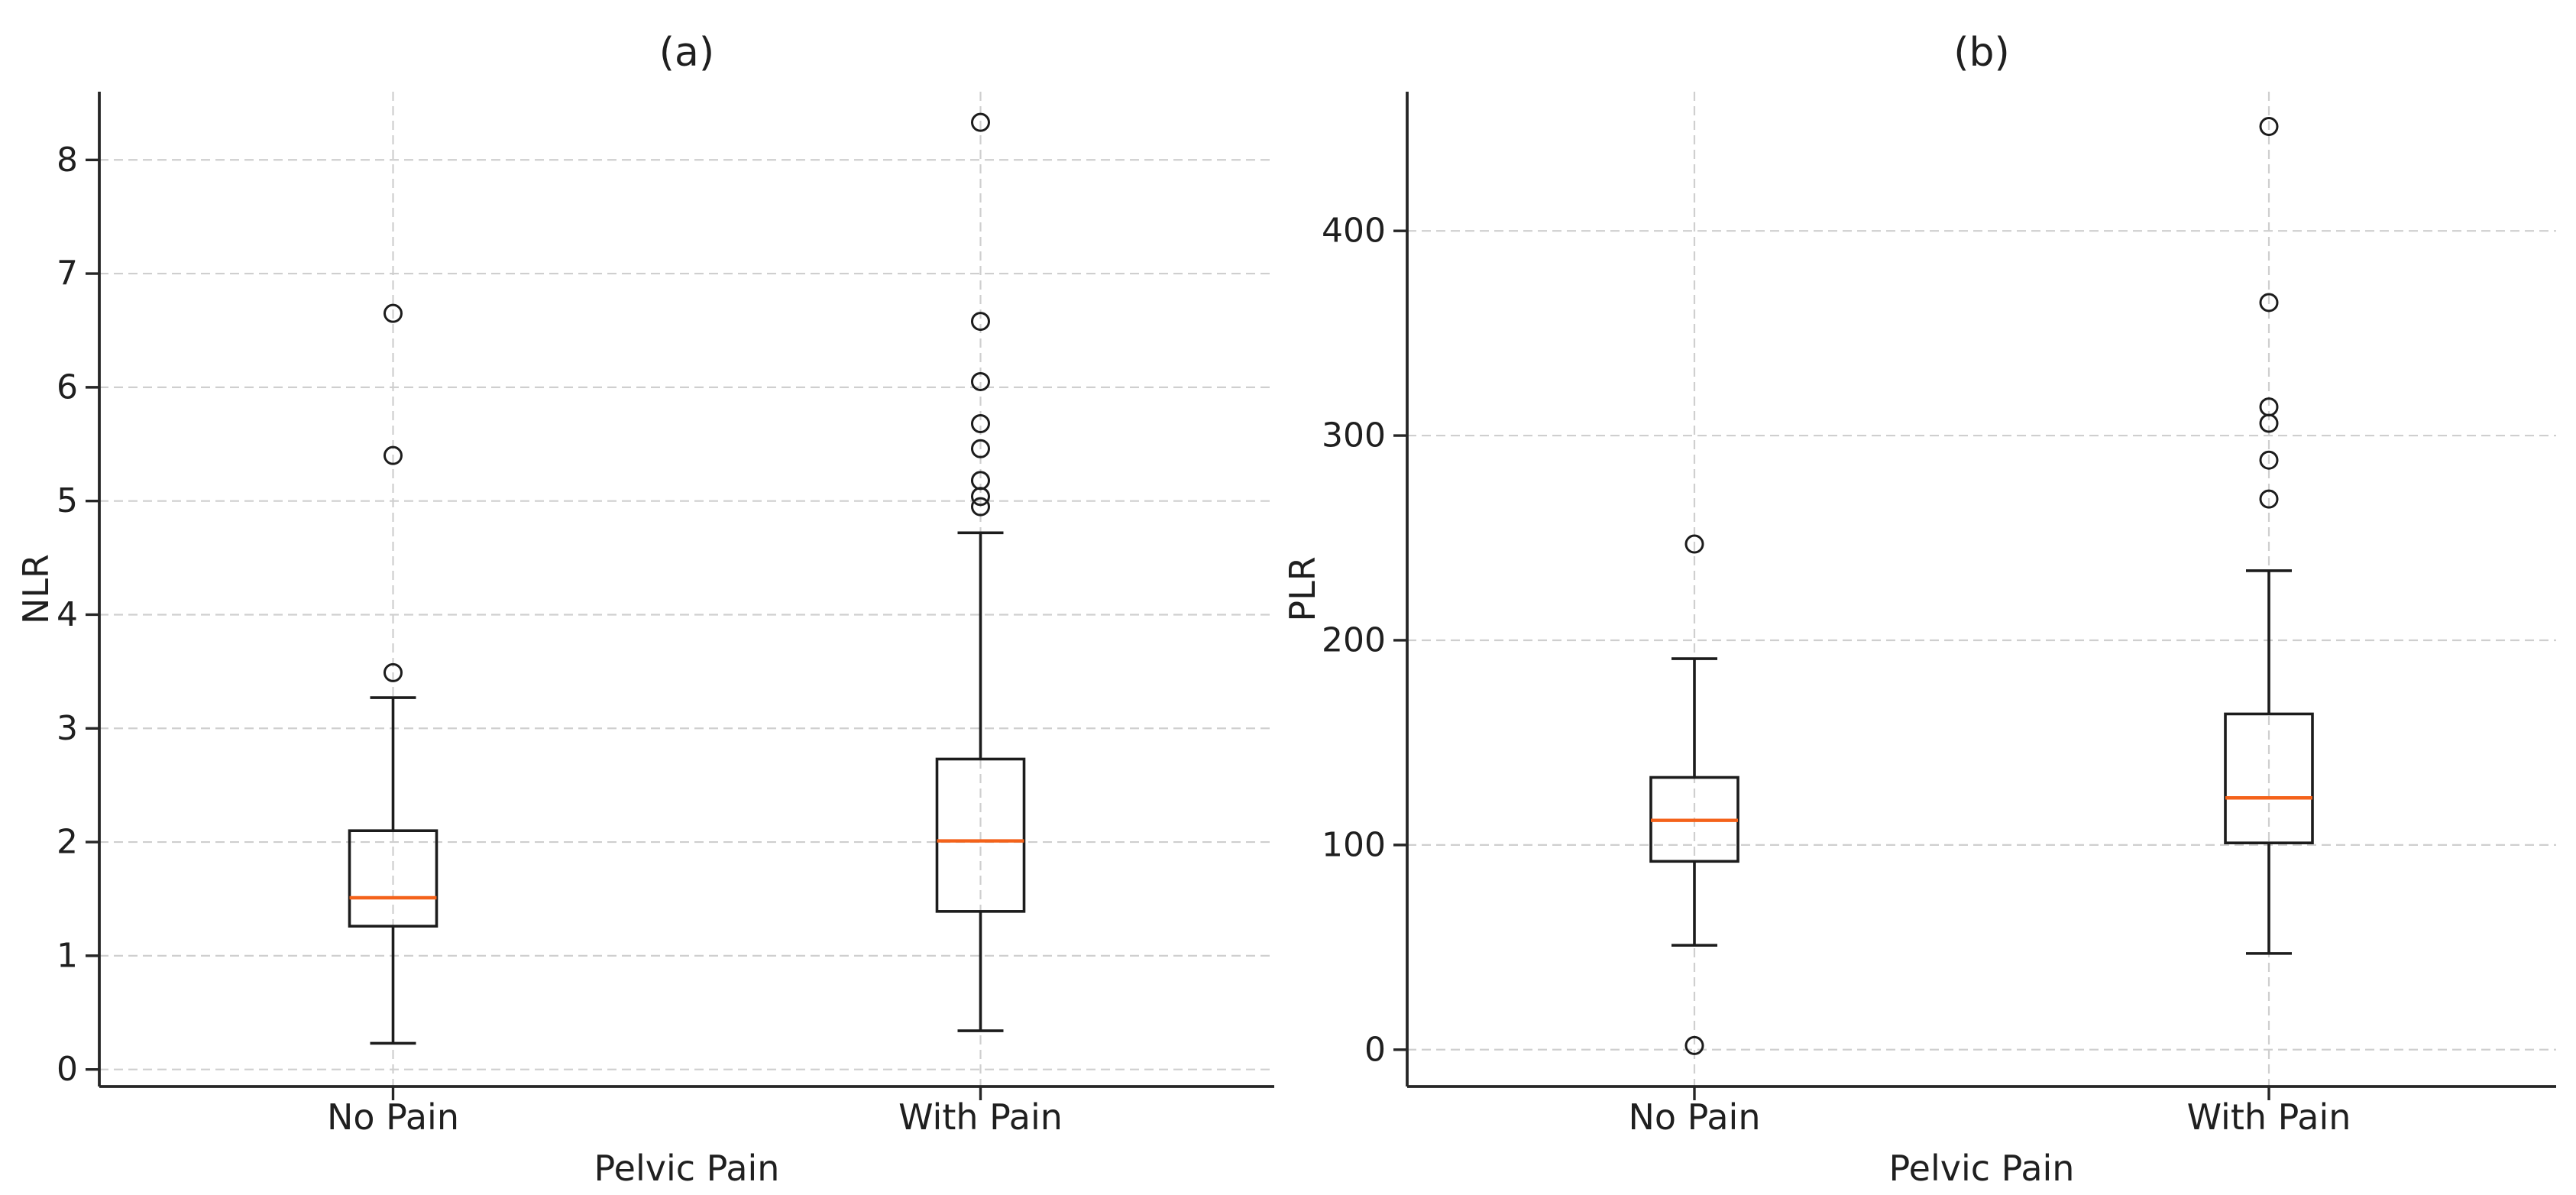 This screenshot has width=2576, height=1195. I want to click on y-tick-label: 300, so click(1354, 435).